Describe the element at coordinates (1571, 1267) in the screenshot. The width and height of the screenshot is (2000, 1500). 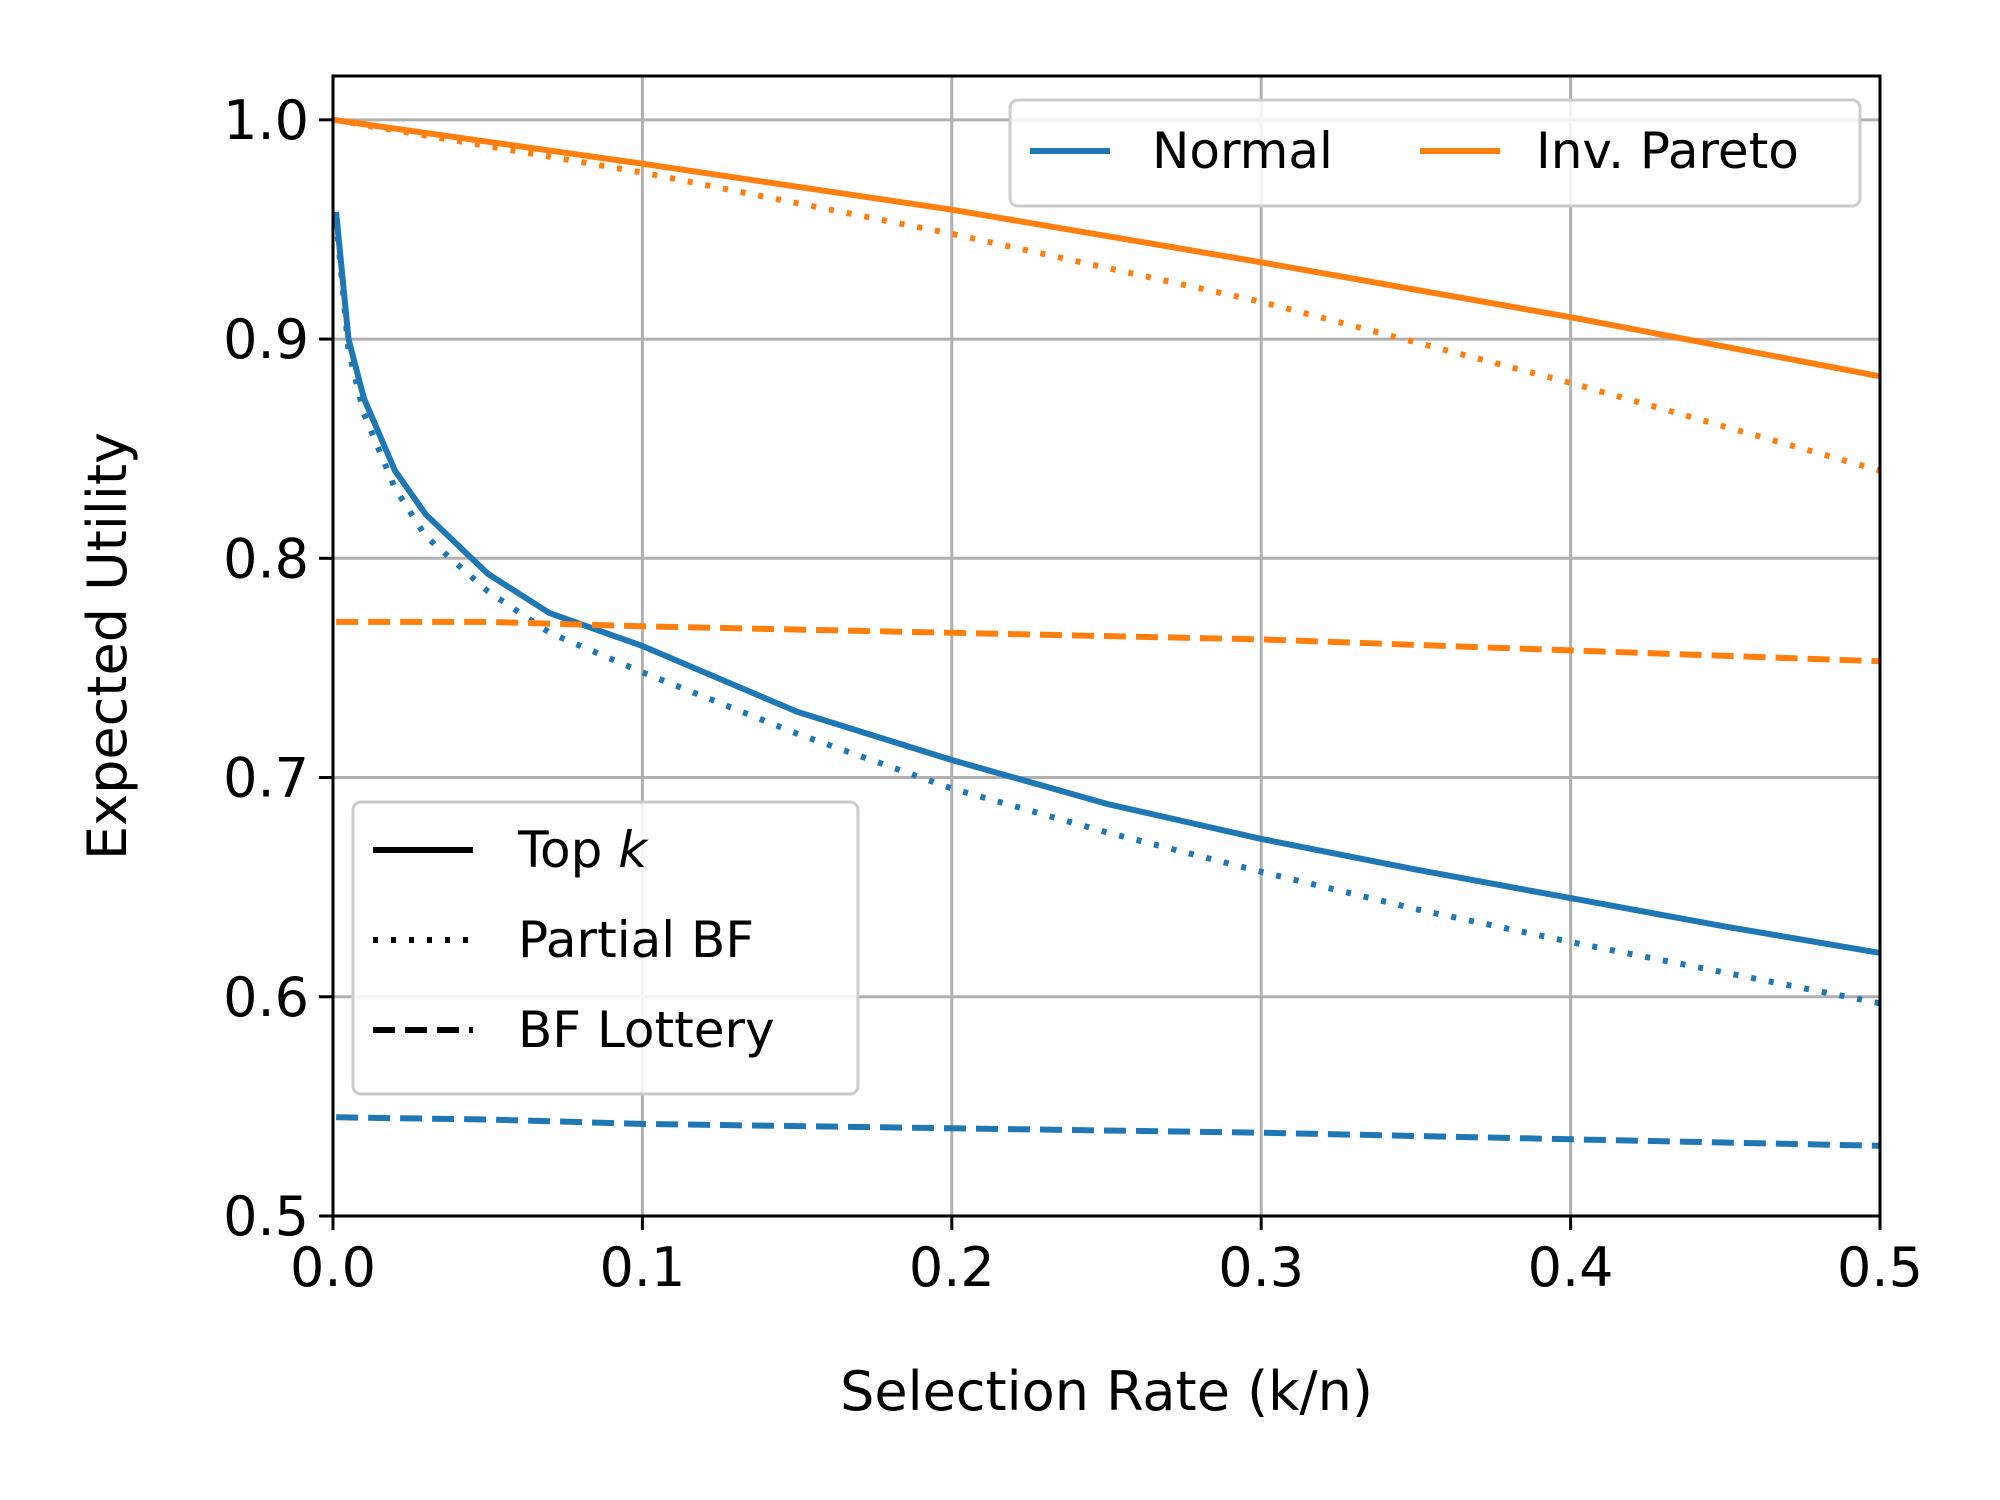
I see `x-tick-label: 0.4` at that location.